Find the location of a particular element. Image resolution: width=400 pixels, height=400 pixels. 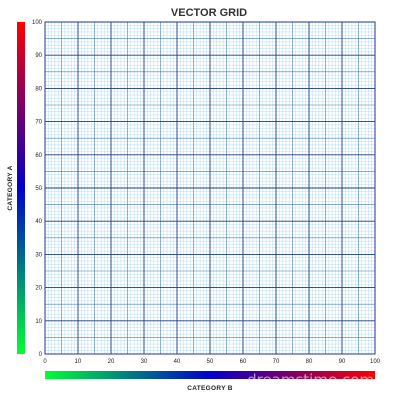

y-axis-title: CATEGORY A is located at coordinates (10, 187).